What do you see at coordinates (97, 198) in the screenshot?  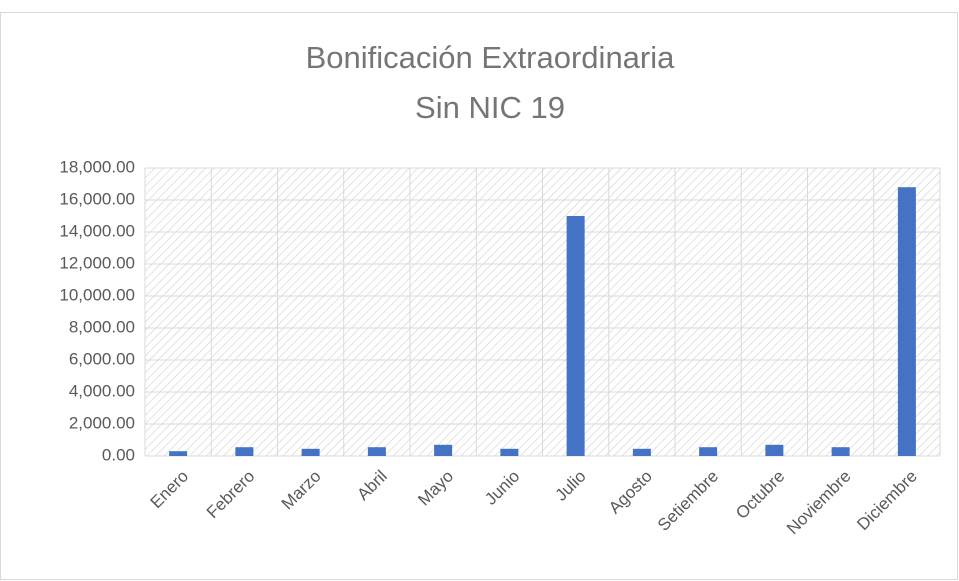 I see `y-tick-label: 16,000.00` at bounding box center [97, 198].